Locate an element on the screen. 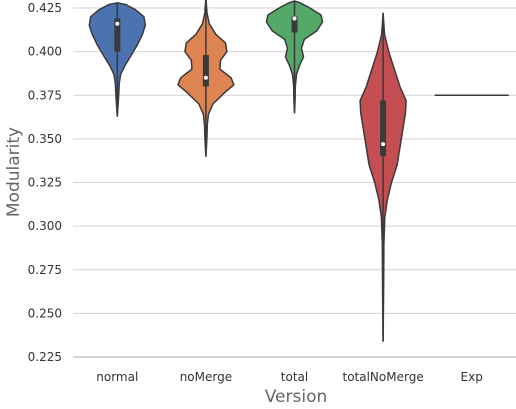 The image size is (516, 409). y-tick-label: 0.350 is located at coordinates (45, 139).